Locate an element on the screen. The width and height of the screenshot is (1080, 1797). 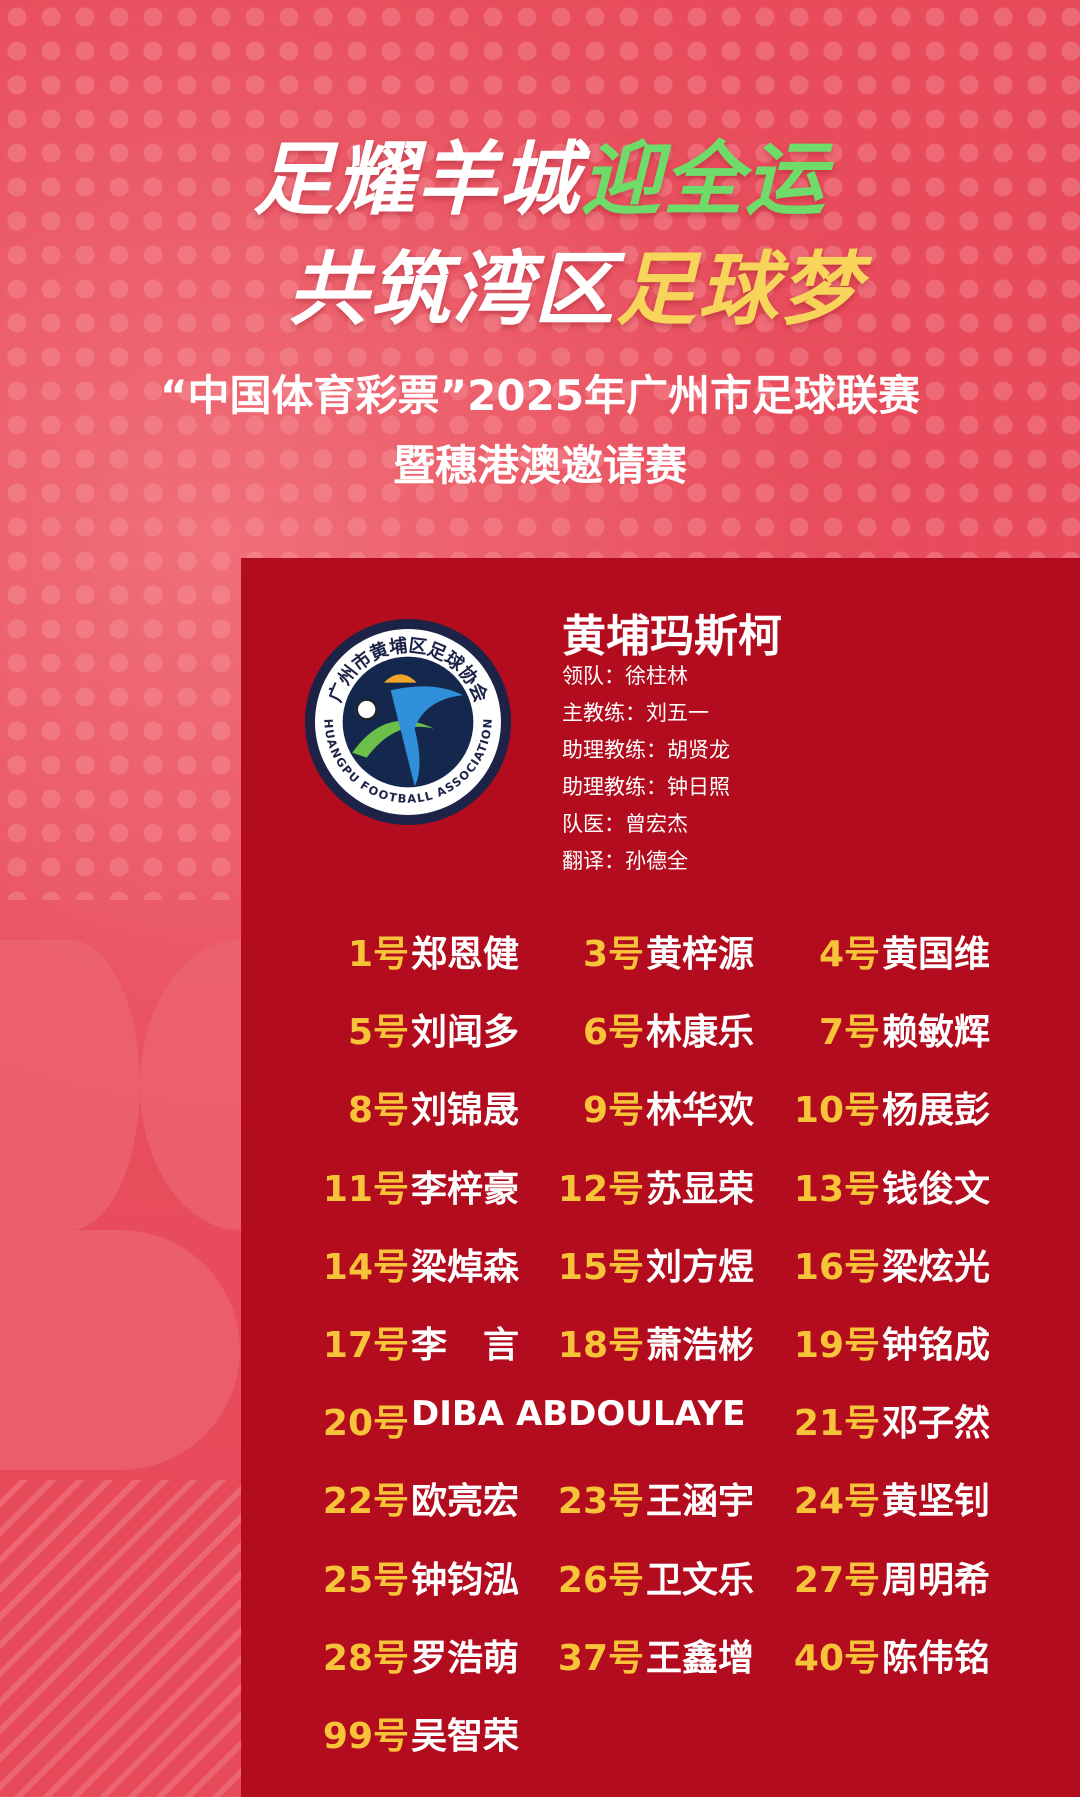
player-number: 9号 is located at coordinates (613, 1111).